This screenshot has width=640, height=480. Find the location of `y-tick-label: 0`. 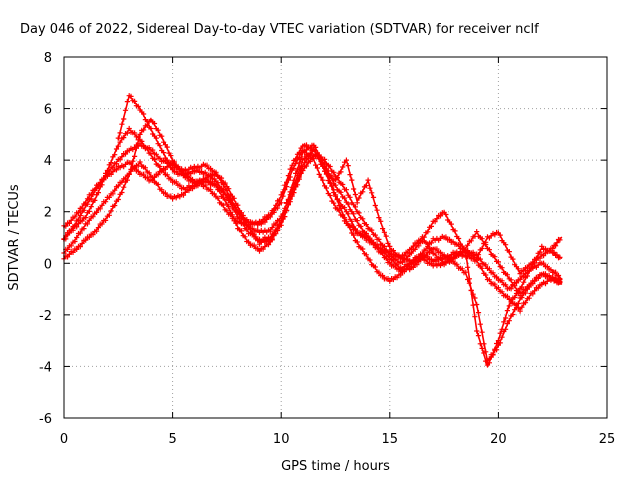

y-tick-label: 0 is located at coordinates (48, 264).